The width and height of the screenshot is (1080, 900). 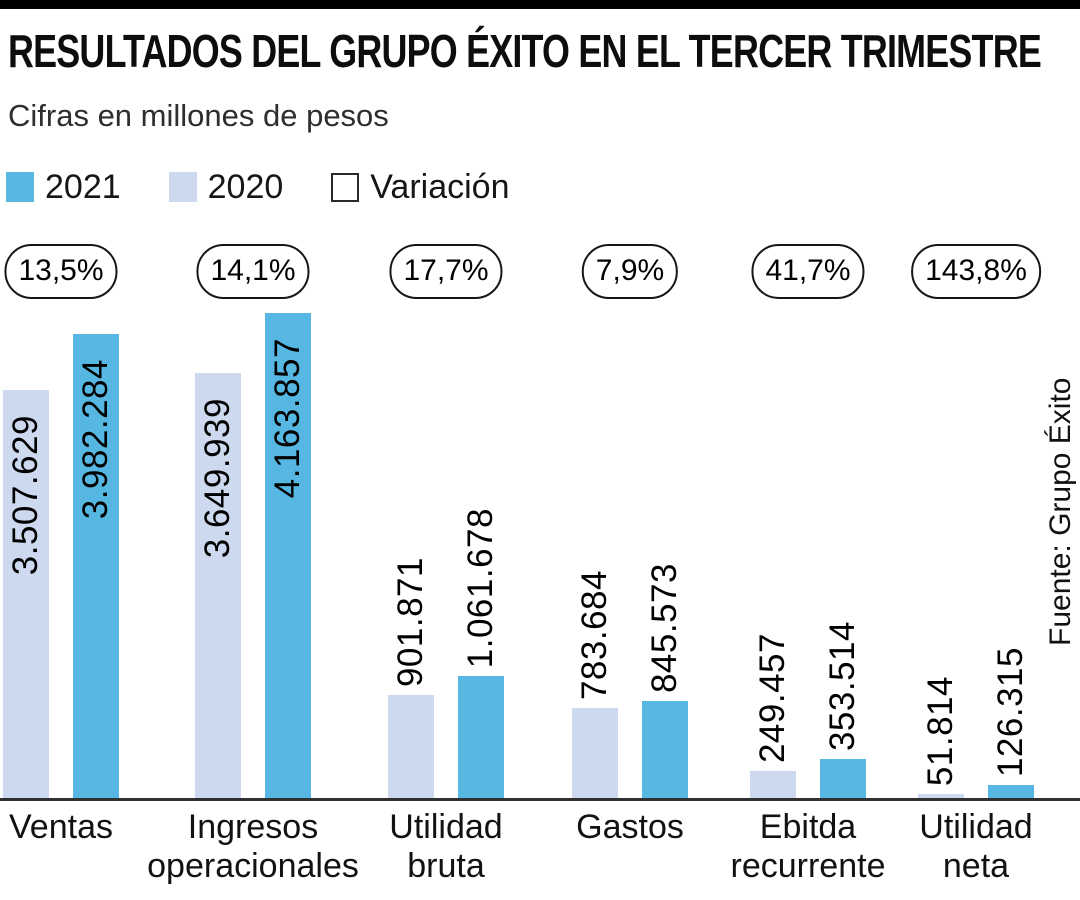 I want to click on legend-item-2021: 2021, so click(x=63, y=187).